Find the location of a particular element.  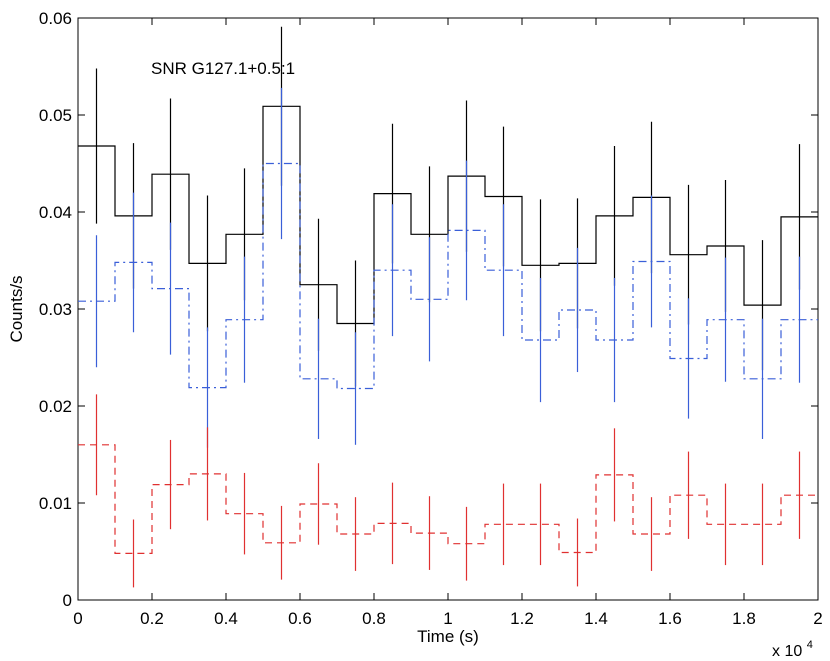

x-tick-label: 1.6 is located at coordinates (670, 618).